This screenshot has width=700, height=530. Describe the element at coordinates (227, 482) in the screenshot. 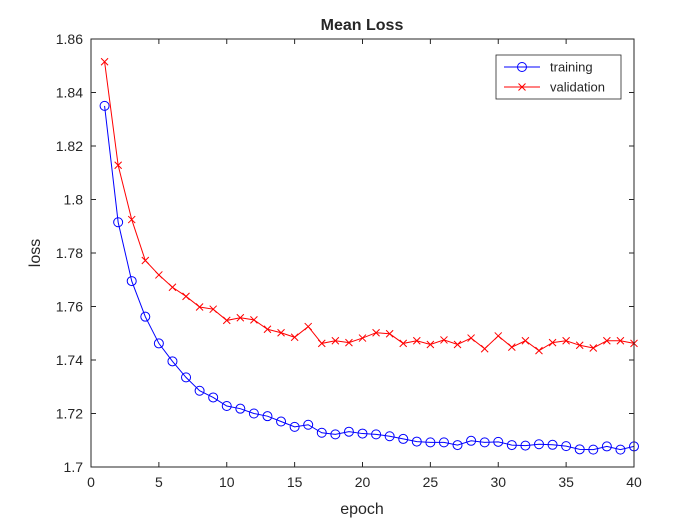

I see `x-tick-label: 10` at that location.